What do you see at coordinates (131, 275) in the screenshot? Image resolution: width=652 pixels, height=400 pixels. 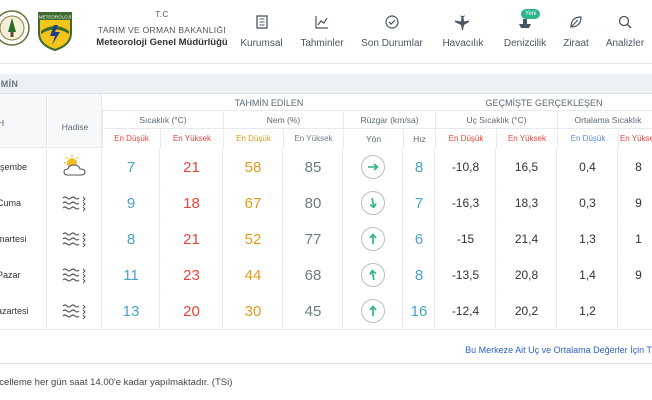 I see `value-tmin: 11` at bounding box center [131, 275].